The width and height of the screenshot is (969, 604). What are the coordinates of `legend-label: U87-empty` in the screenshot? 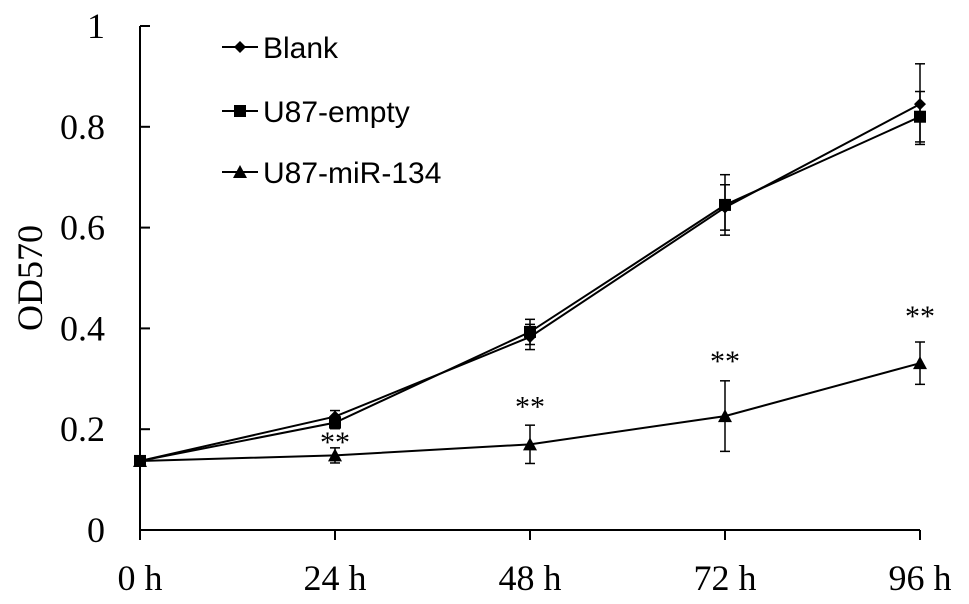 It's located at (336, 112).